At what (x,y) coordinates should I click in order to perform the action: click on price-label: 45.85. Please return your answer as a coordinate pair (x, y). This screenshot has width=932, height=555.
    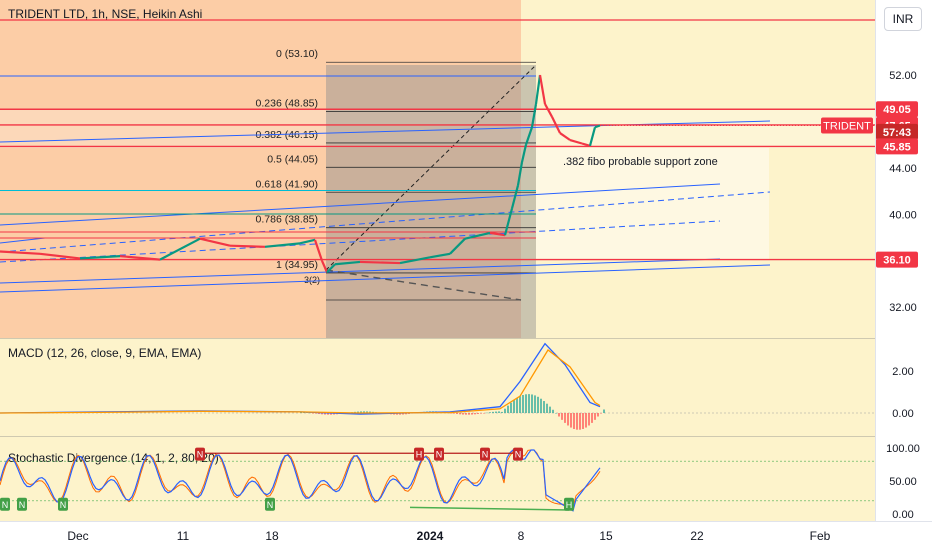
    Looking at the image, I should click on (897, 147).